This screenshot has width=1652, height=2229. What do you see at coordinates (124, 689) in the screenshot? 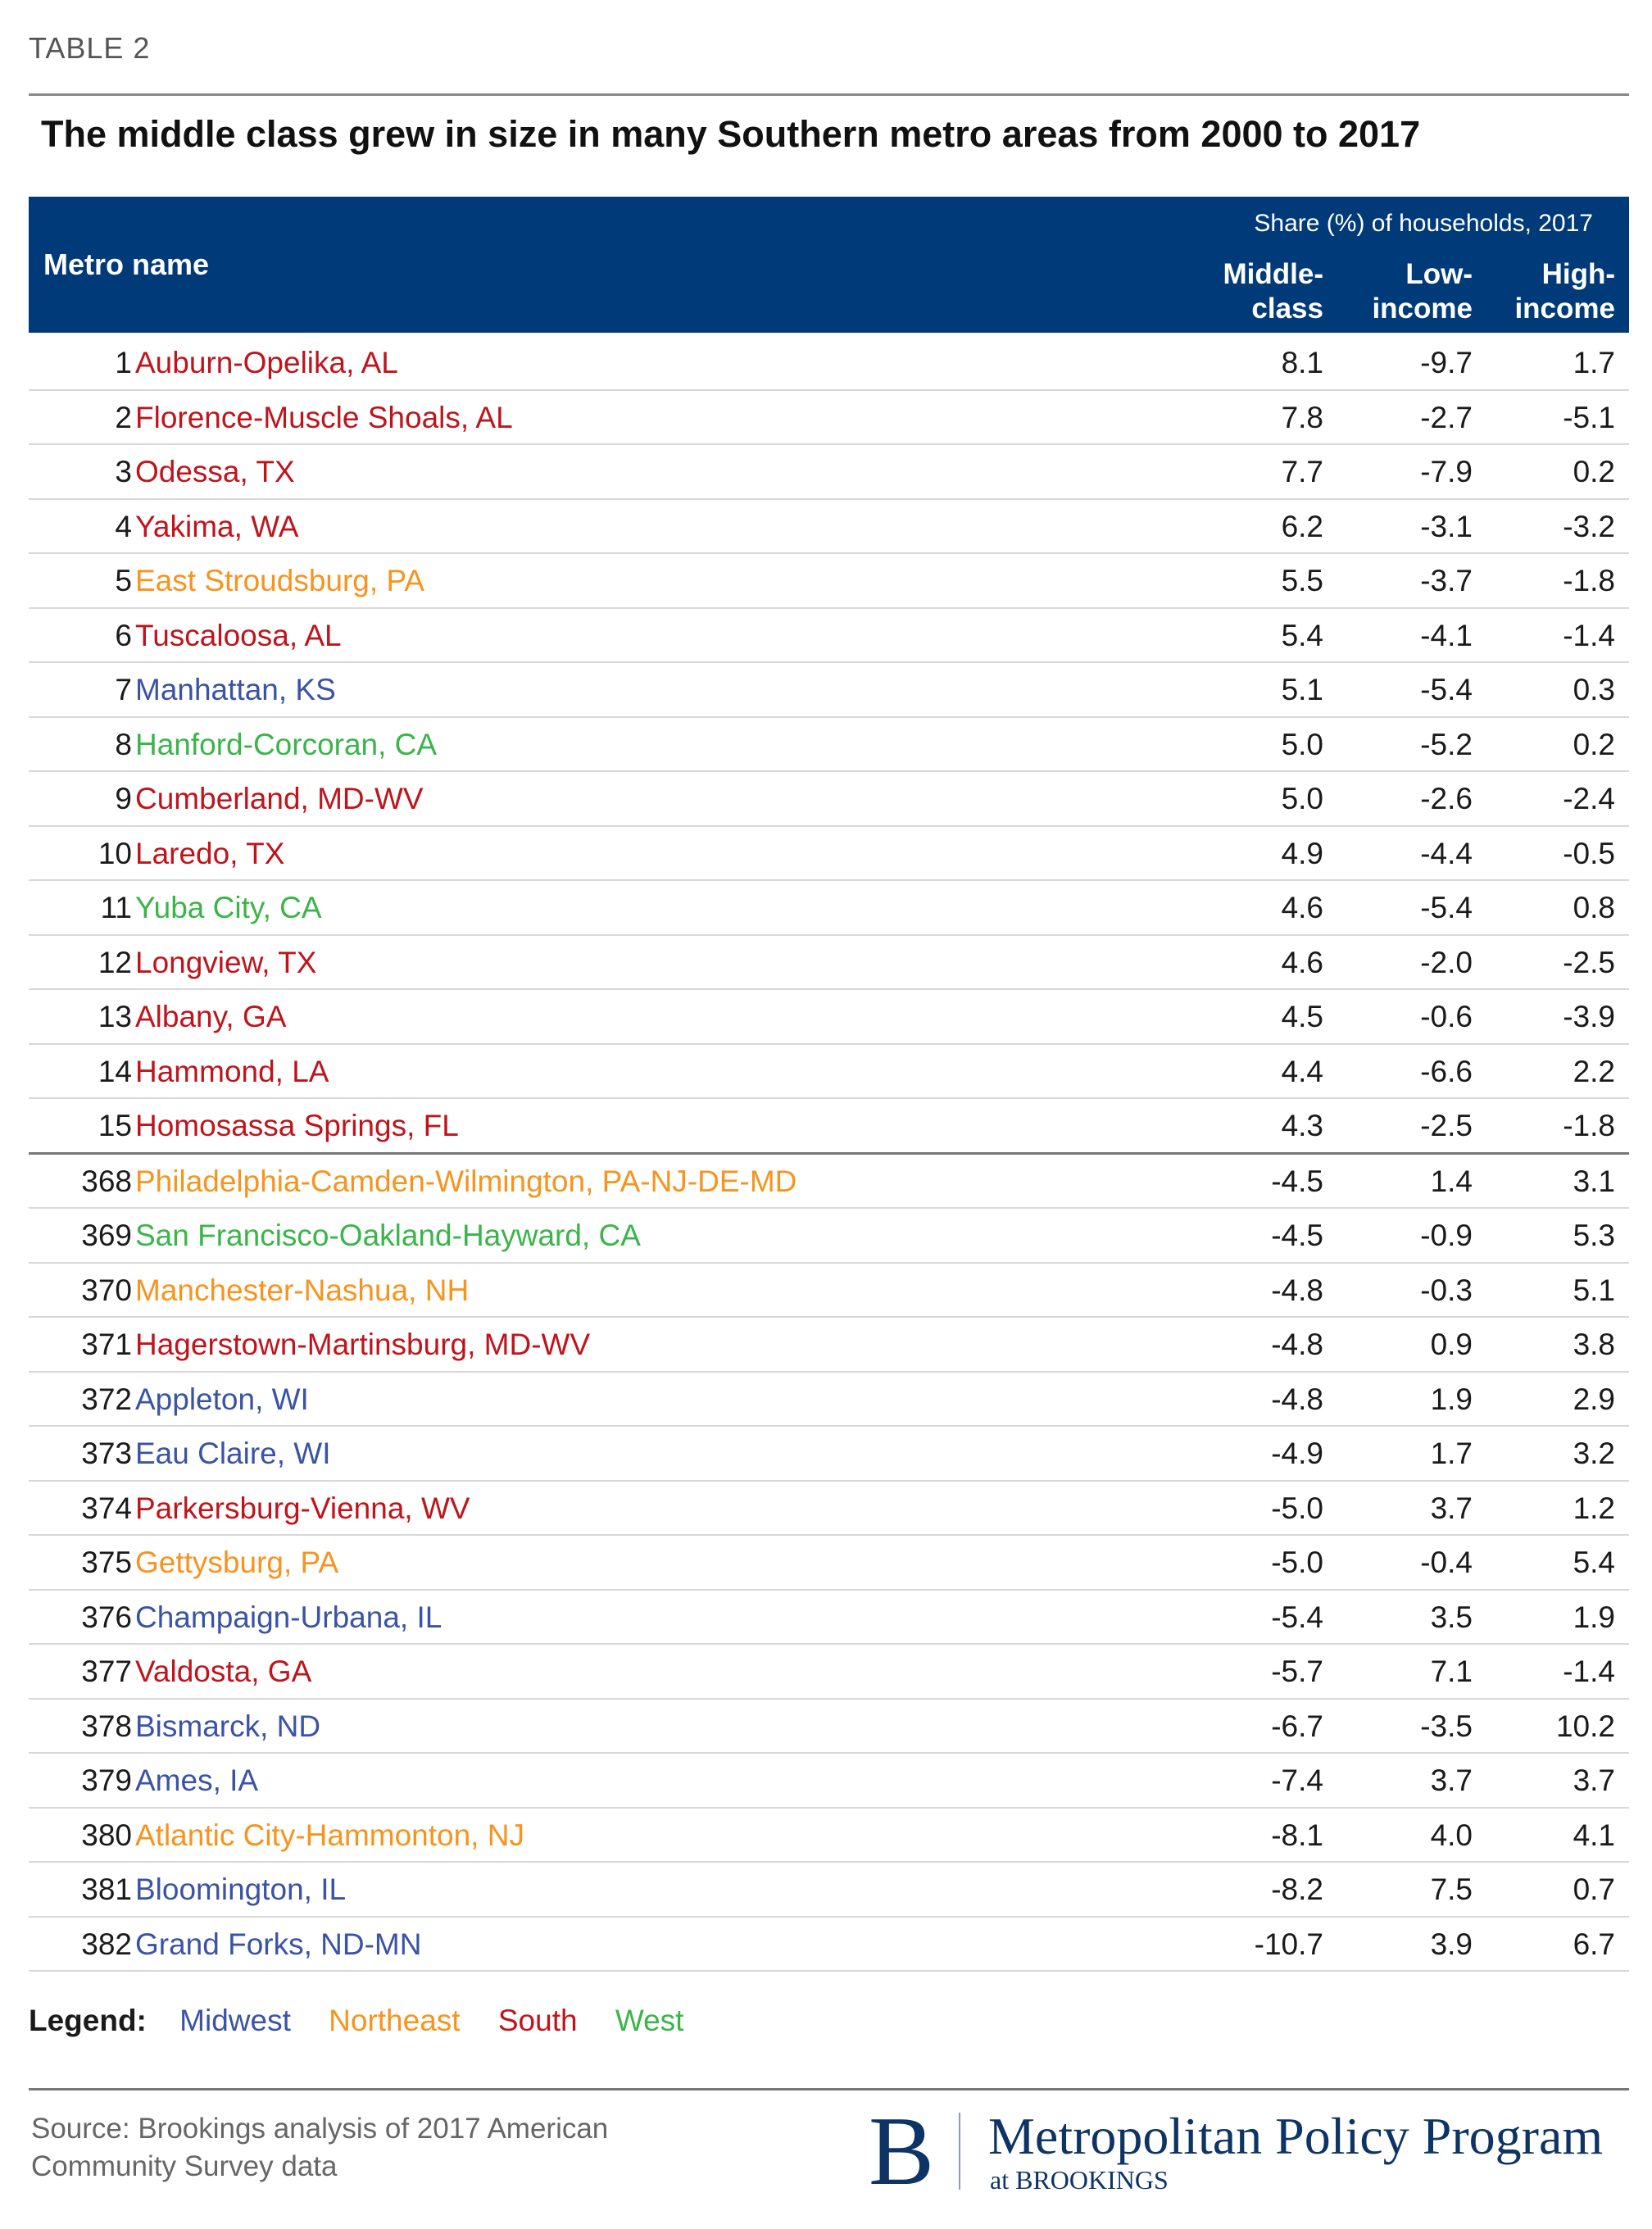
I see `rank-cell: 7` at bounding box center [124, 689].